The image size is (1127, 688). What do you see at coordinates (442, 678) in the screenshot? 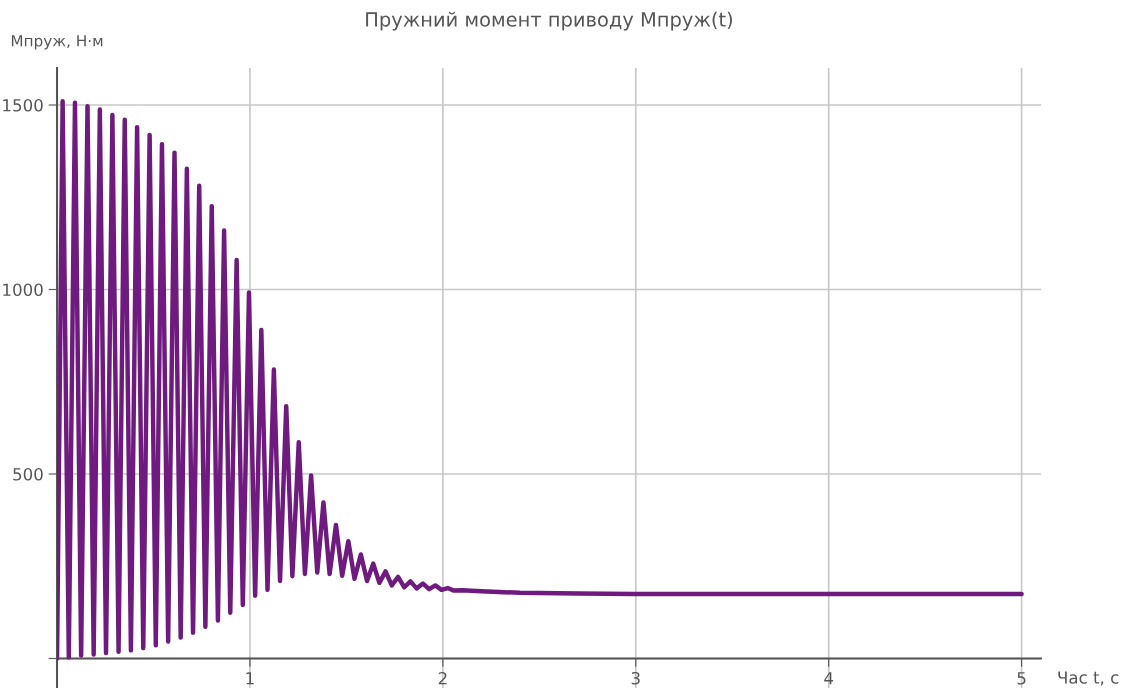
I see `x-tick-label: 2` at bounding box center [442, 678].